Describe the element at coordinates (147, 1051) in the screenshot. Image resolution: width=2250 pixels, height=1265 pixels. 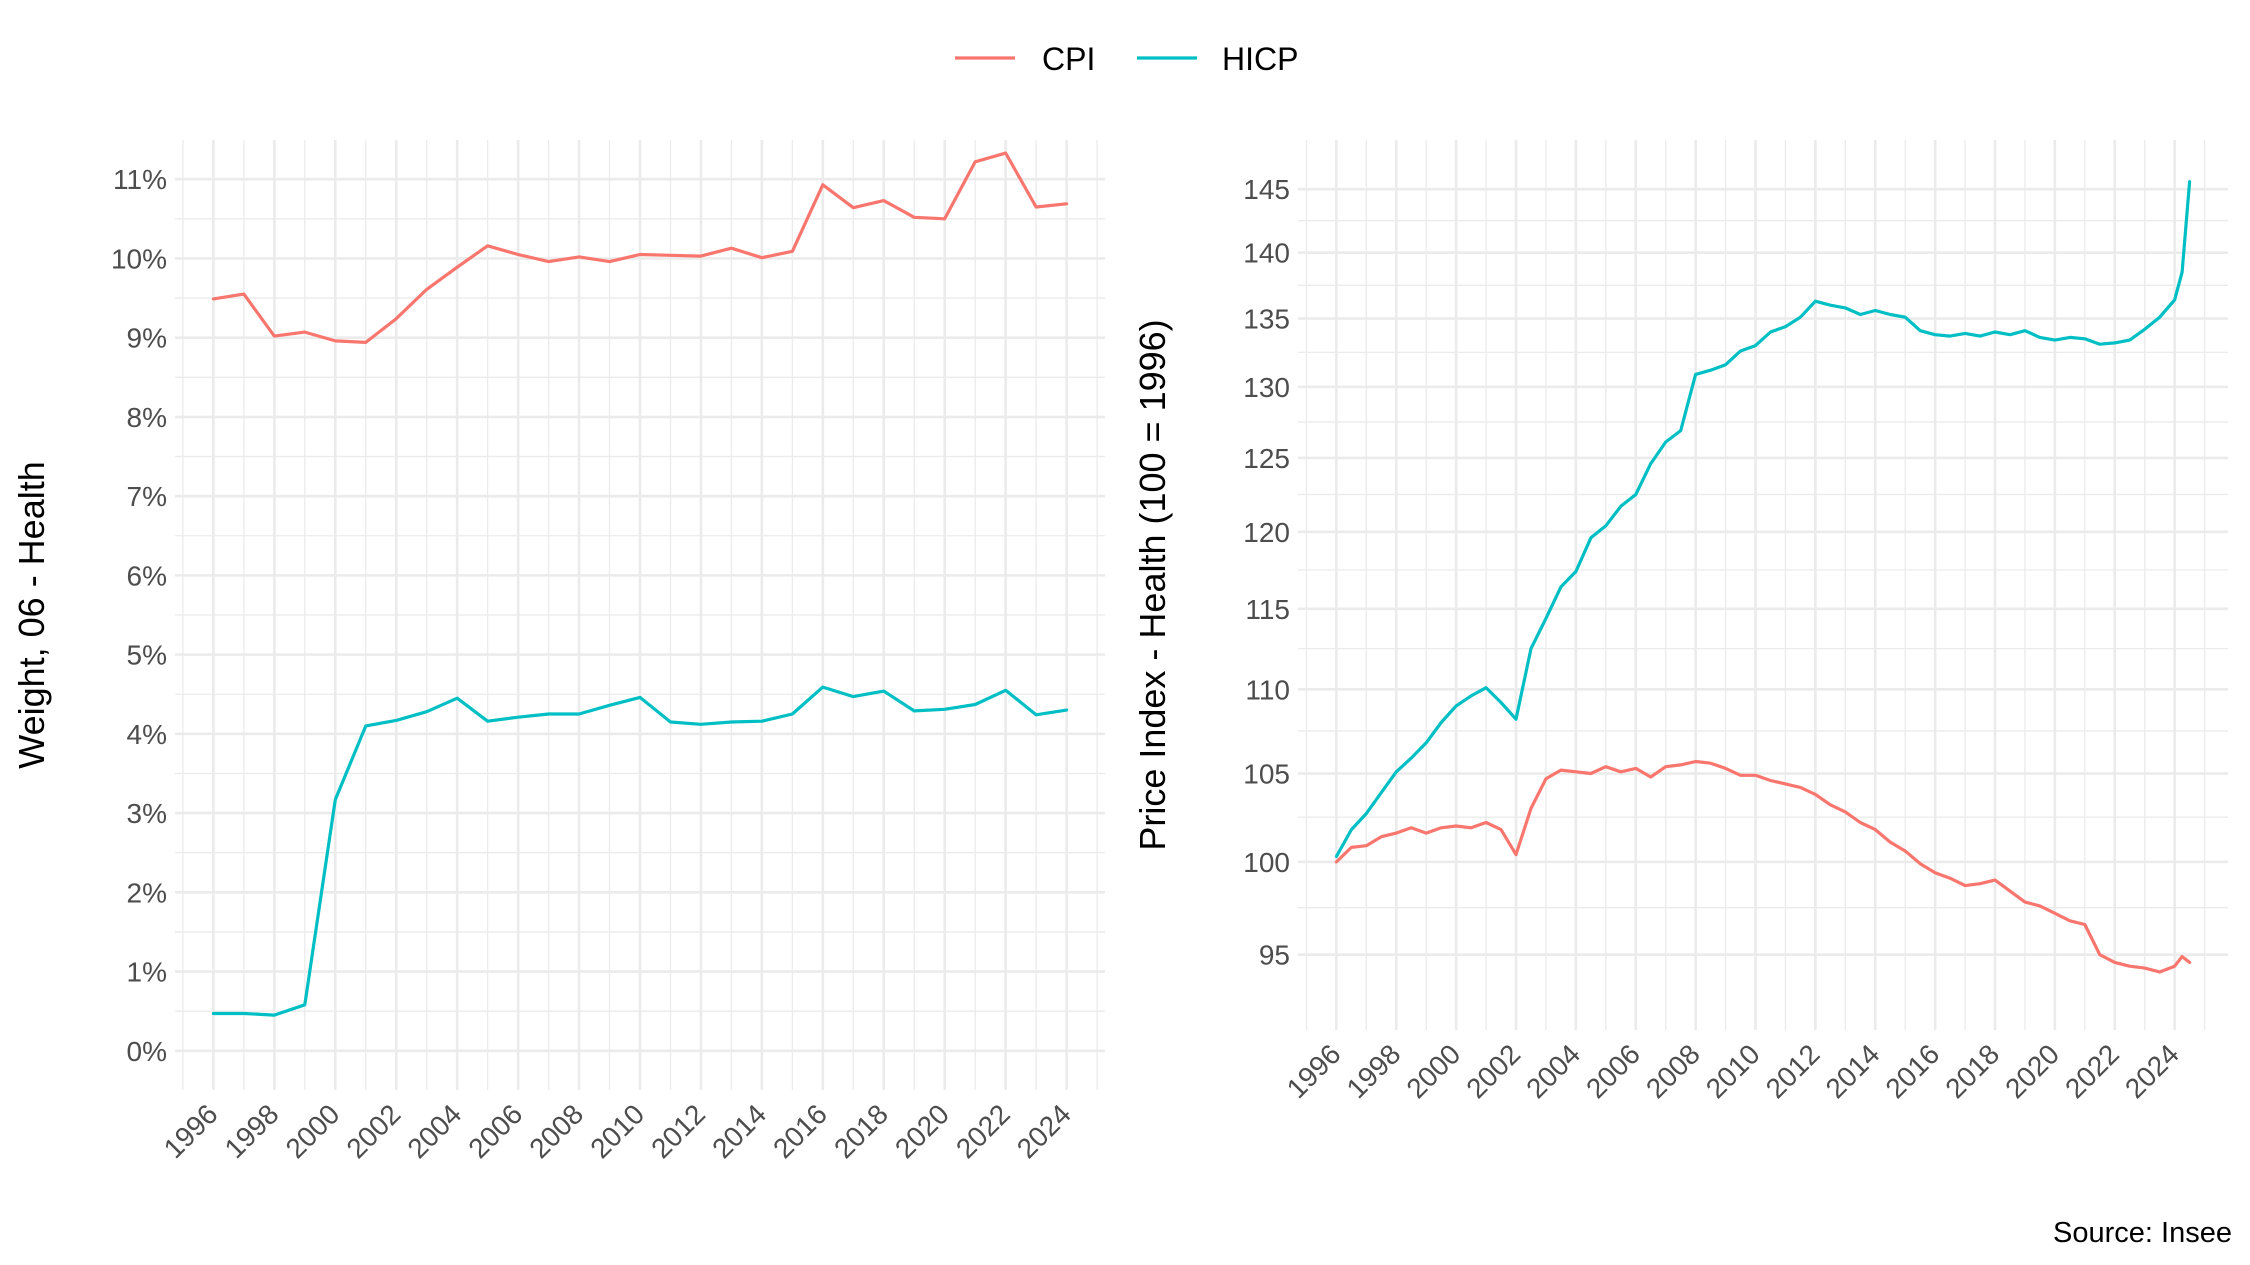
I see `y-tick-label: 0%` at that location.